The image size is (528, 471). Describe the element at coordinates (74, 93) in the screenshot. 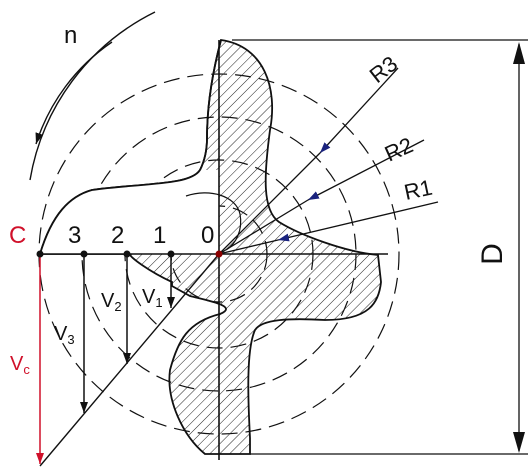

I see `rotation-arrow` at that location.